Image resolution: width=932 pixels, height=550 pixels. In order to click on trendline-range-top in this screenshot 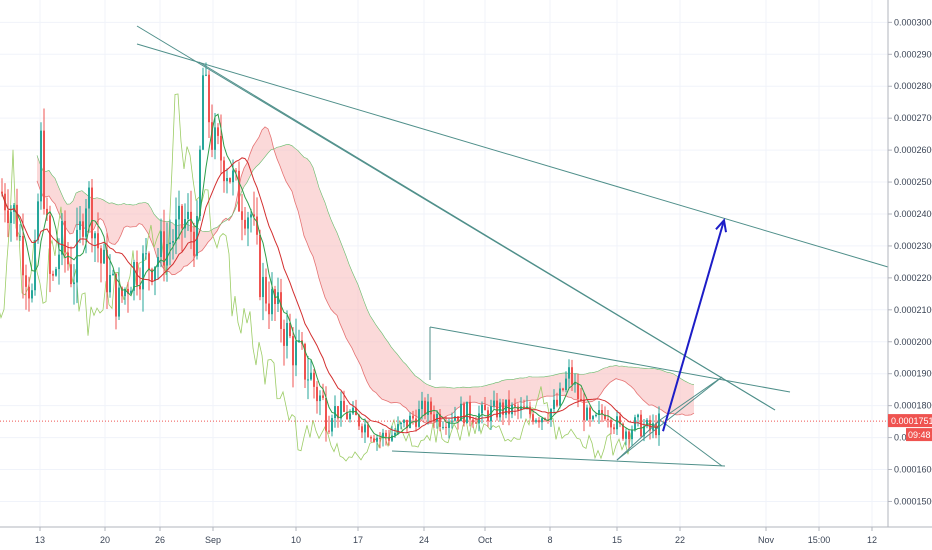, I will do `click(610, 359)`.